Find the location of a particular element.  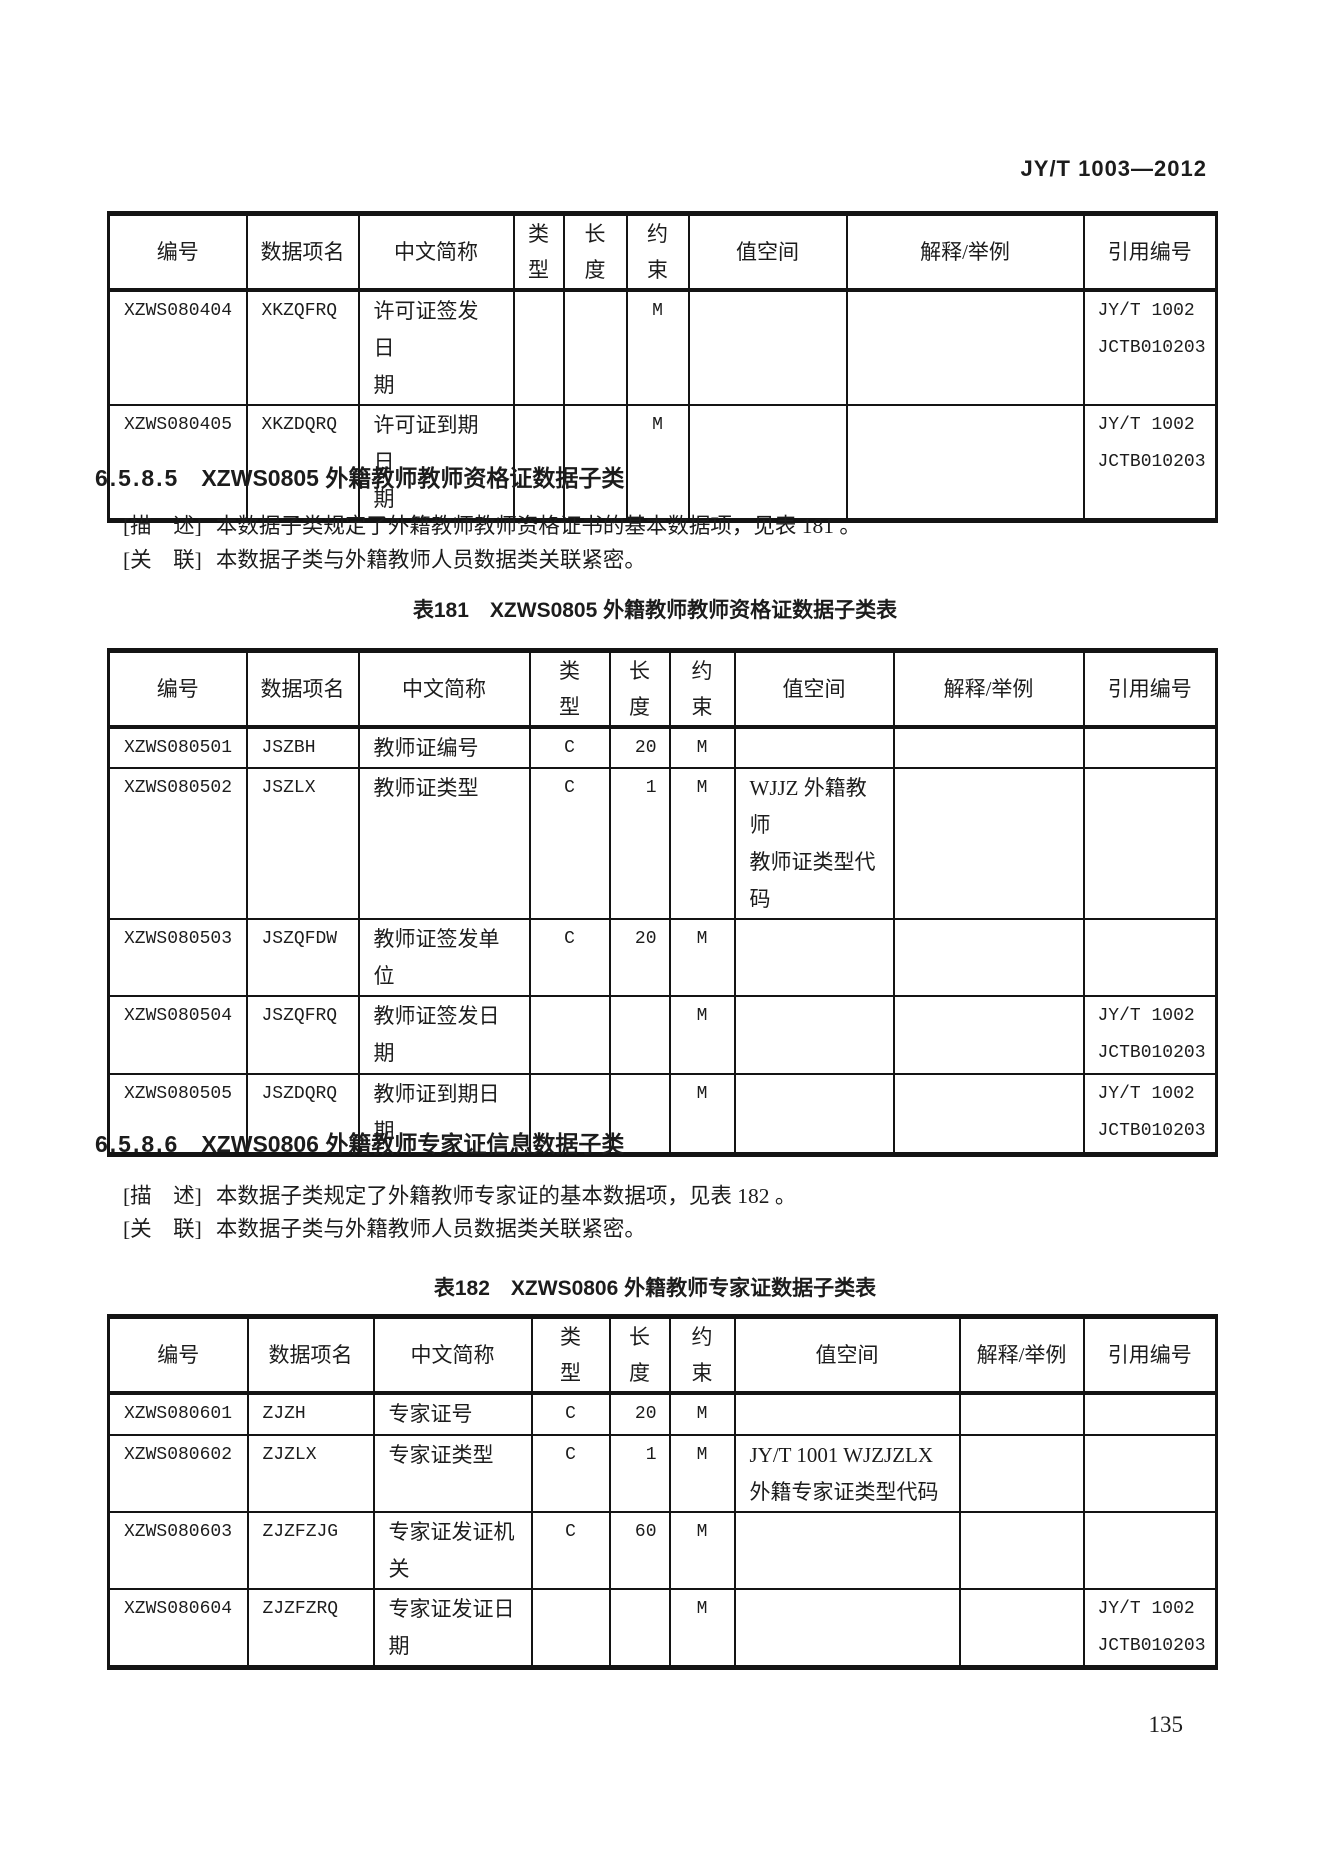

section-number: 6.5.8.5 is located at coordinates (137, 478).